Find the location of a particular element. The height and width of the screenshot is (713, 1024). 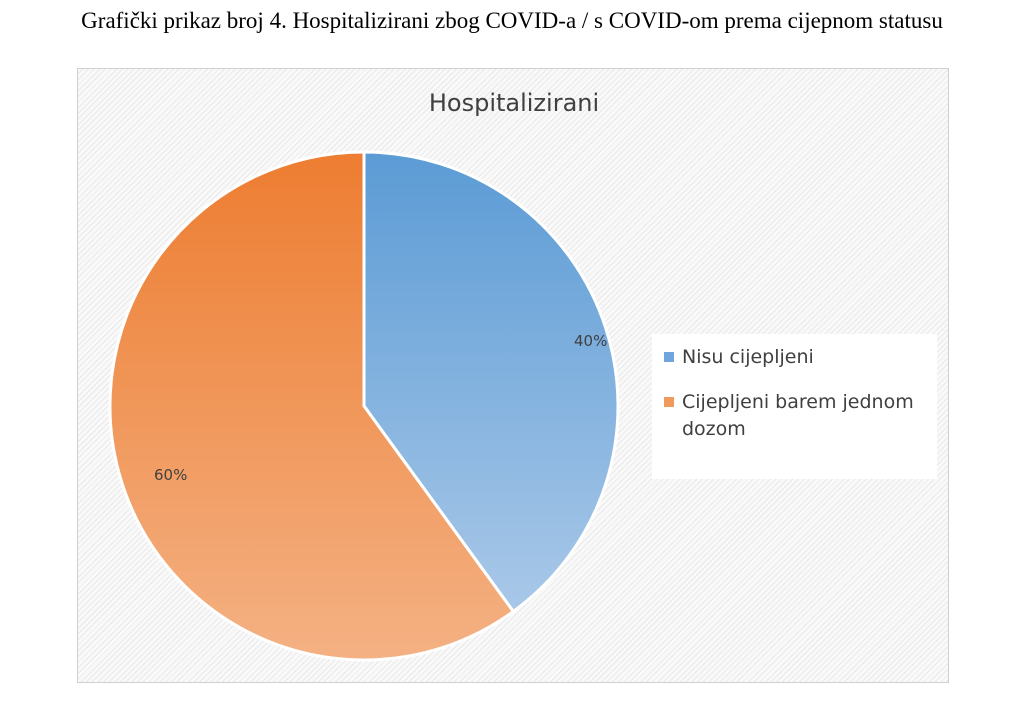

pie-label-vaccinated: 60% is located at coordinates (170, 475).